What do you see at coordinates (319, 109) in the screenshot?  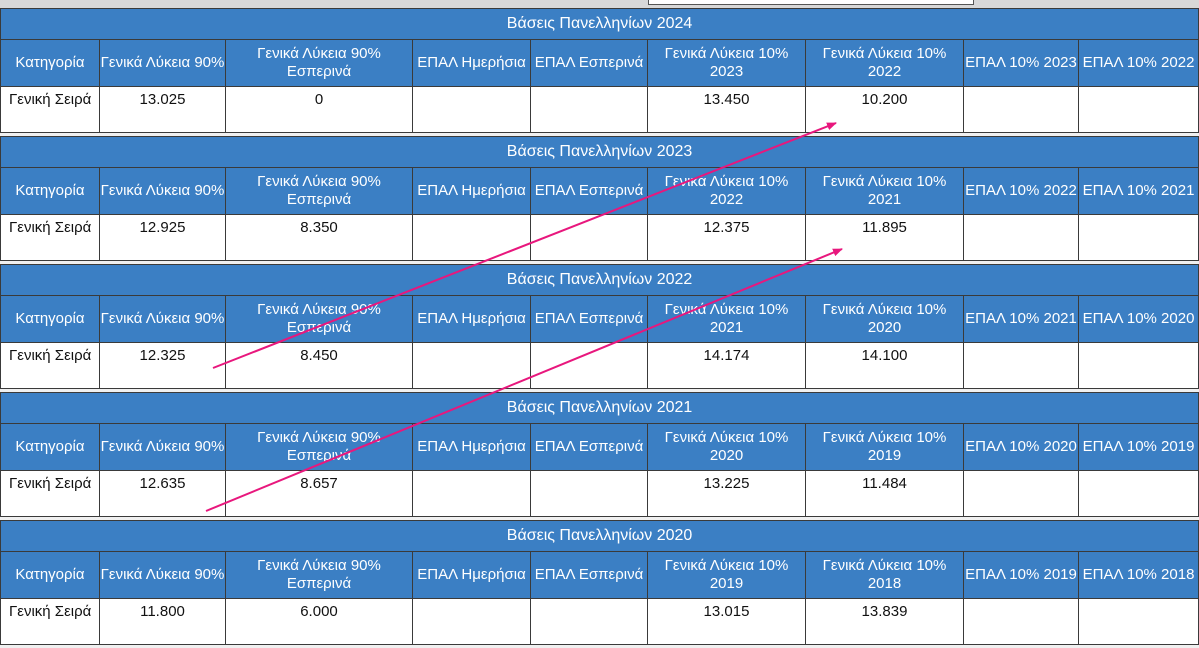 I see `value-cell: 0` at bounding box center [319, 109].